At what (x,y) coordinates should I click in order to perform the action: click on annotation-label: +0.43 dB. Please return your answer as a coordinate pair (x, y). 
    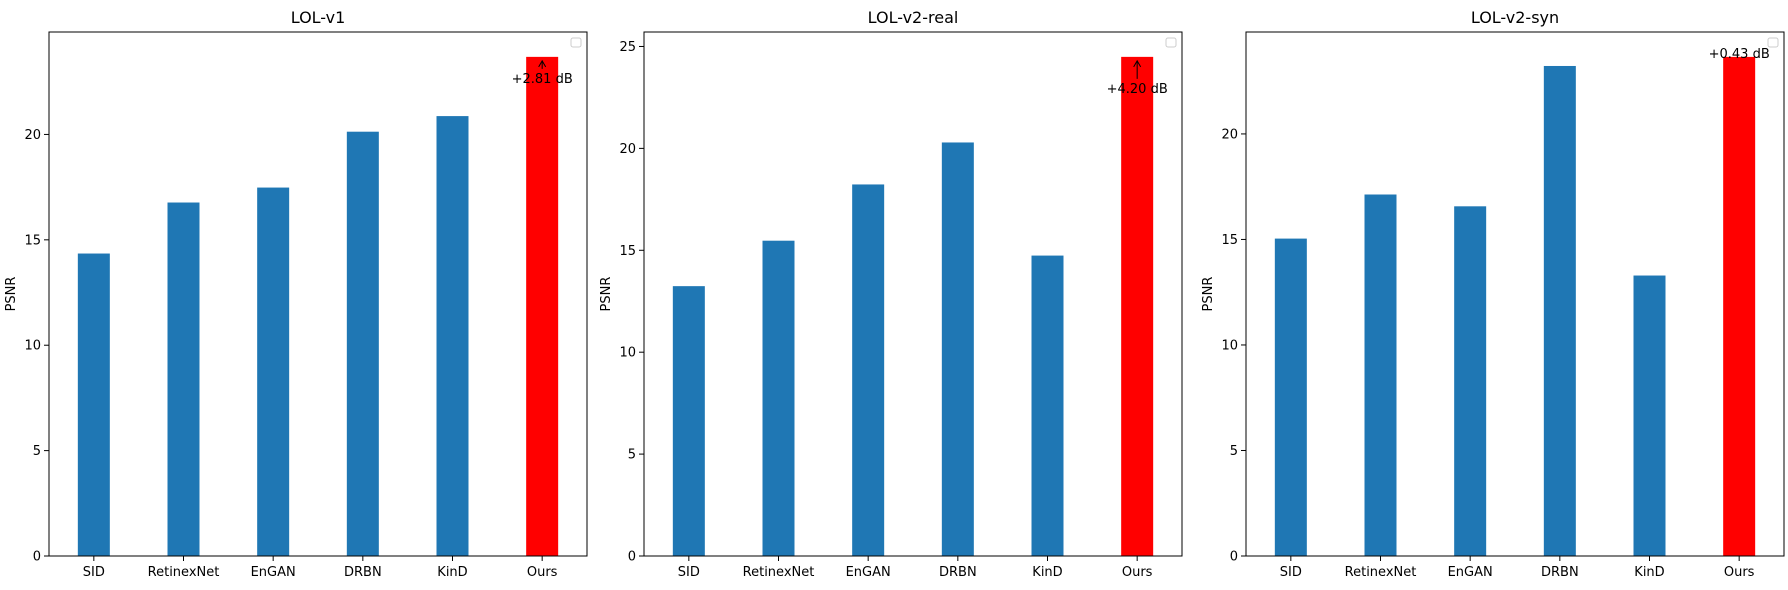
    Looking at the image, I should click on (1739, 54).